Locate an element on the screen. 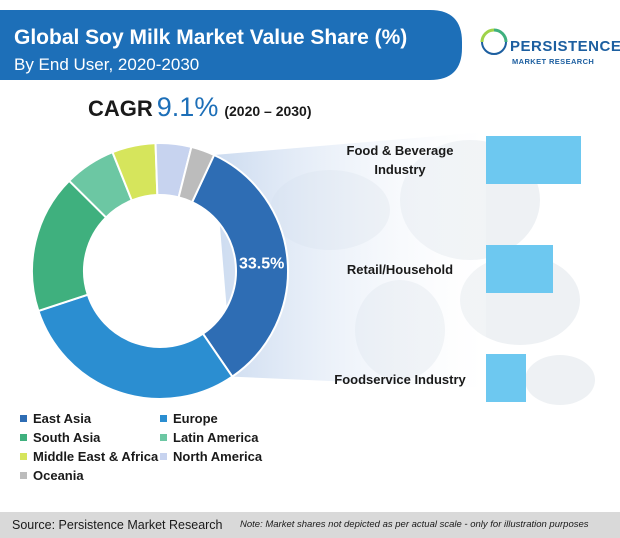 This screenshot has width=620, height=538. cagr-label: CAGR is located at coordinates (120, 108).